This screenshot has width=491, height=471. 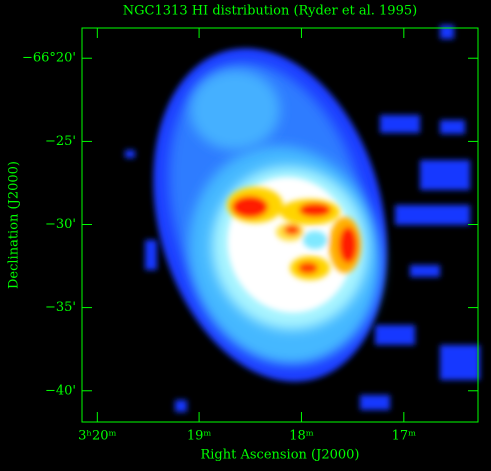 I want to click on y-tick-label: −30', so click(x=60, y=224).